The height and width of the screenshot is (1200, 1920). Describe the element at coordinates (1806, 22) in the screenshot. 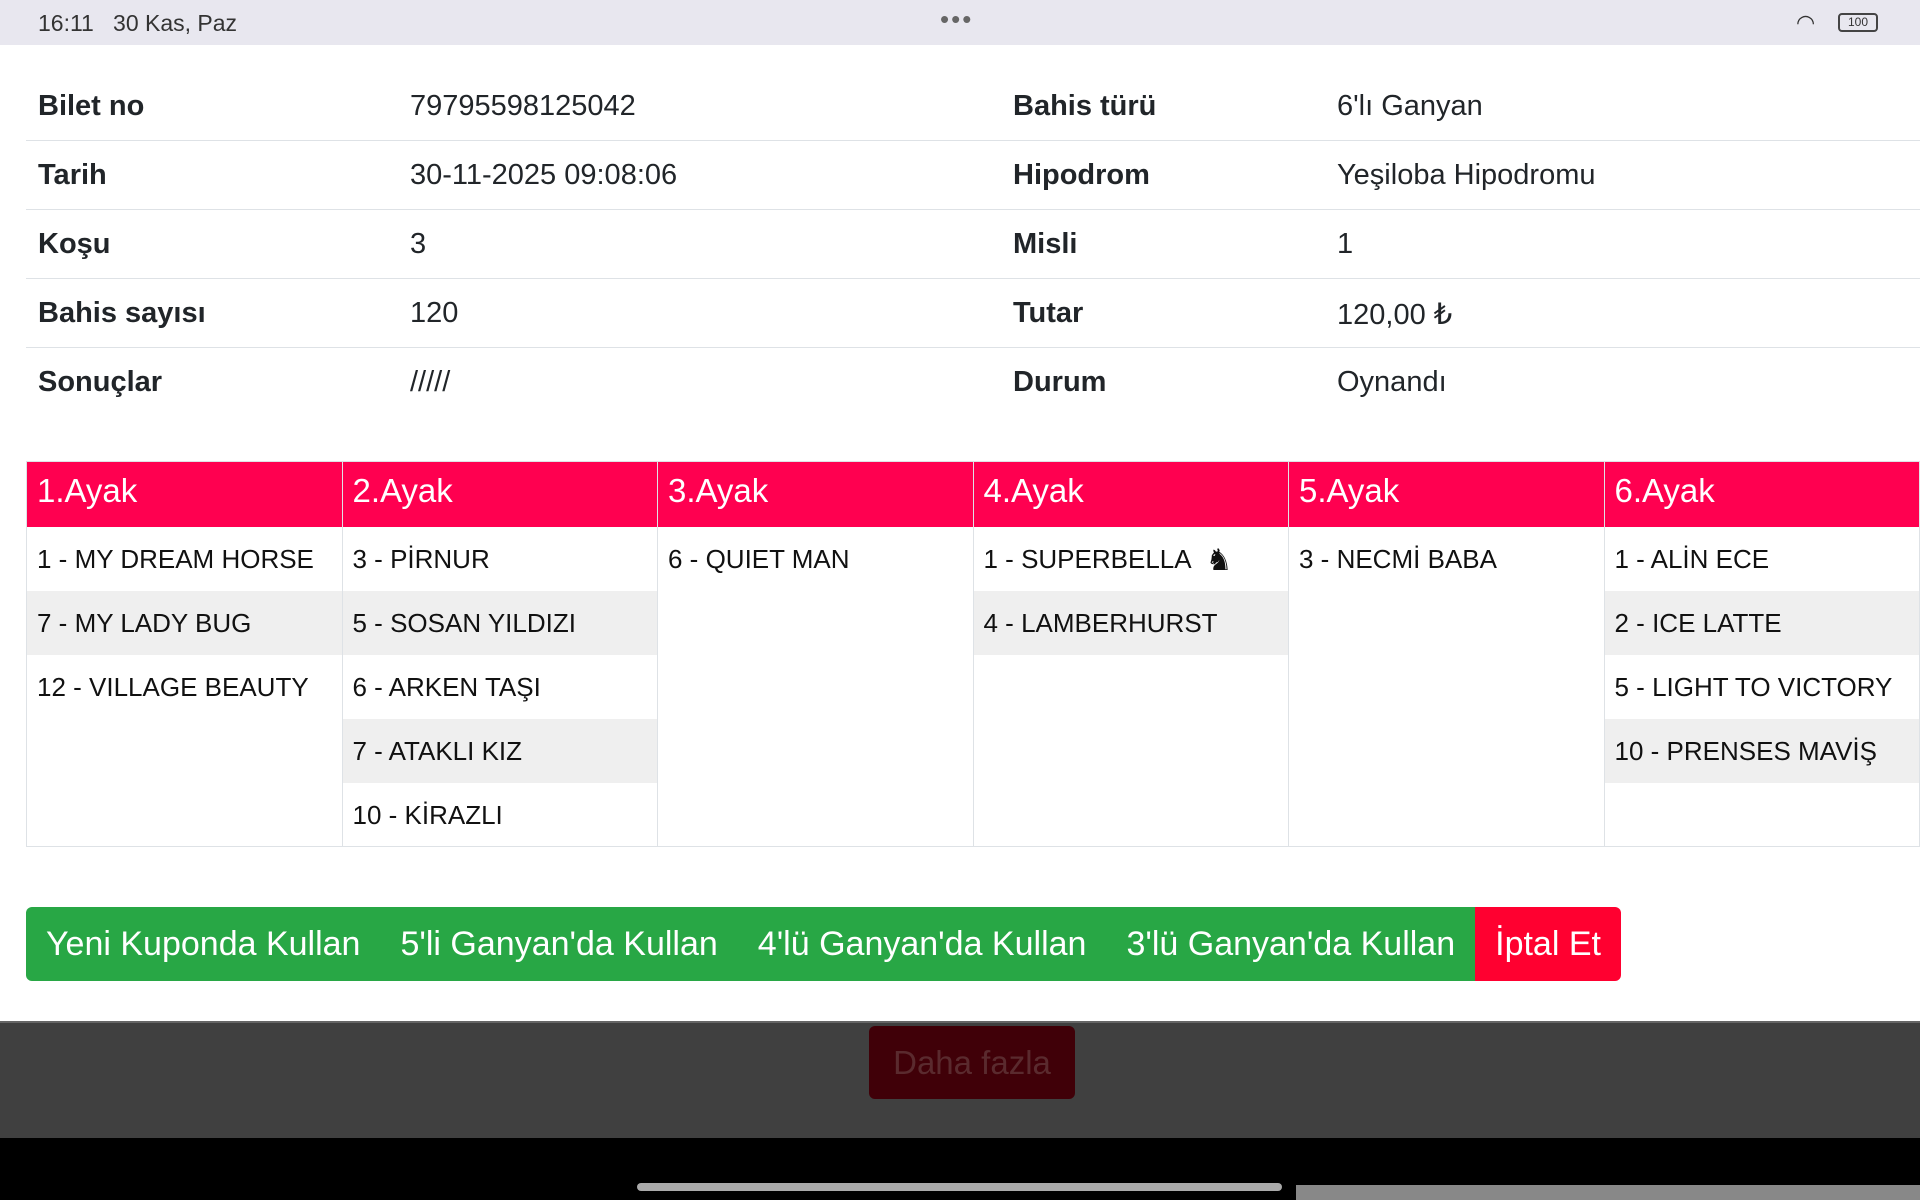

I see `wifi-icon: ◠` at that location.